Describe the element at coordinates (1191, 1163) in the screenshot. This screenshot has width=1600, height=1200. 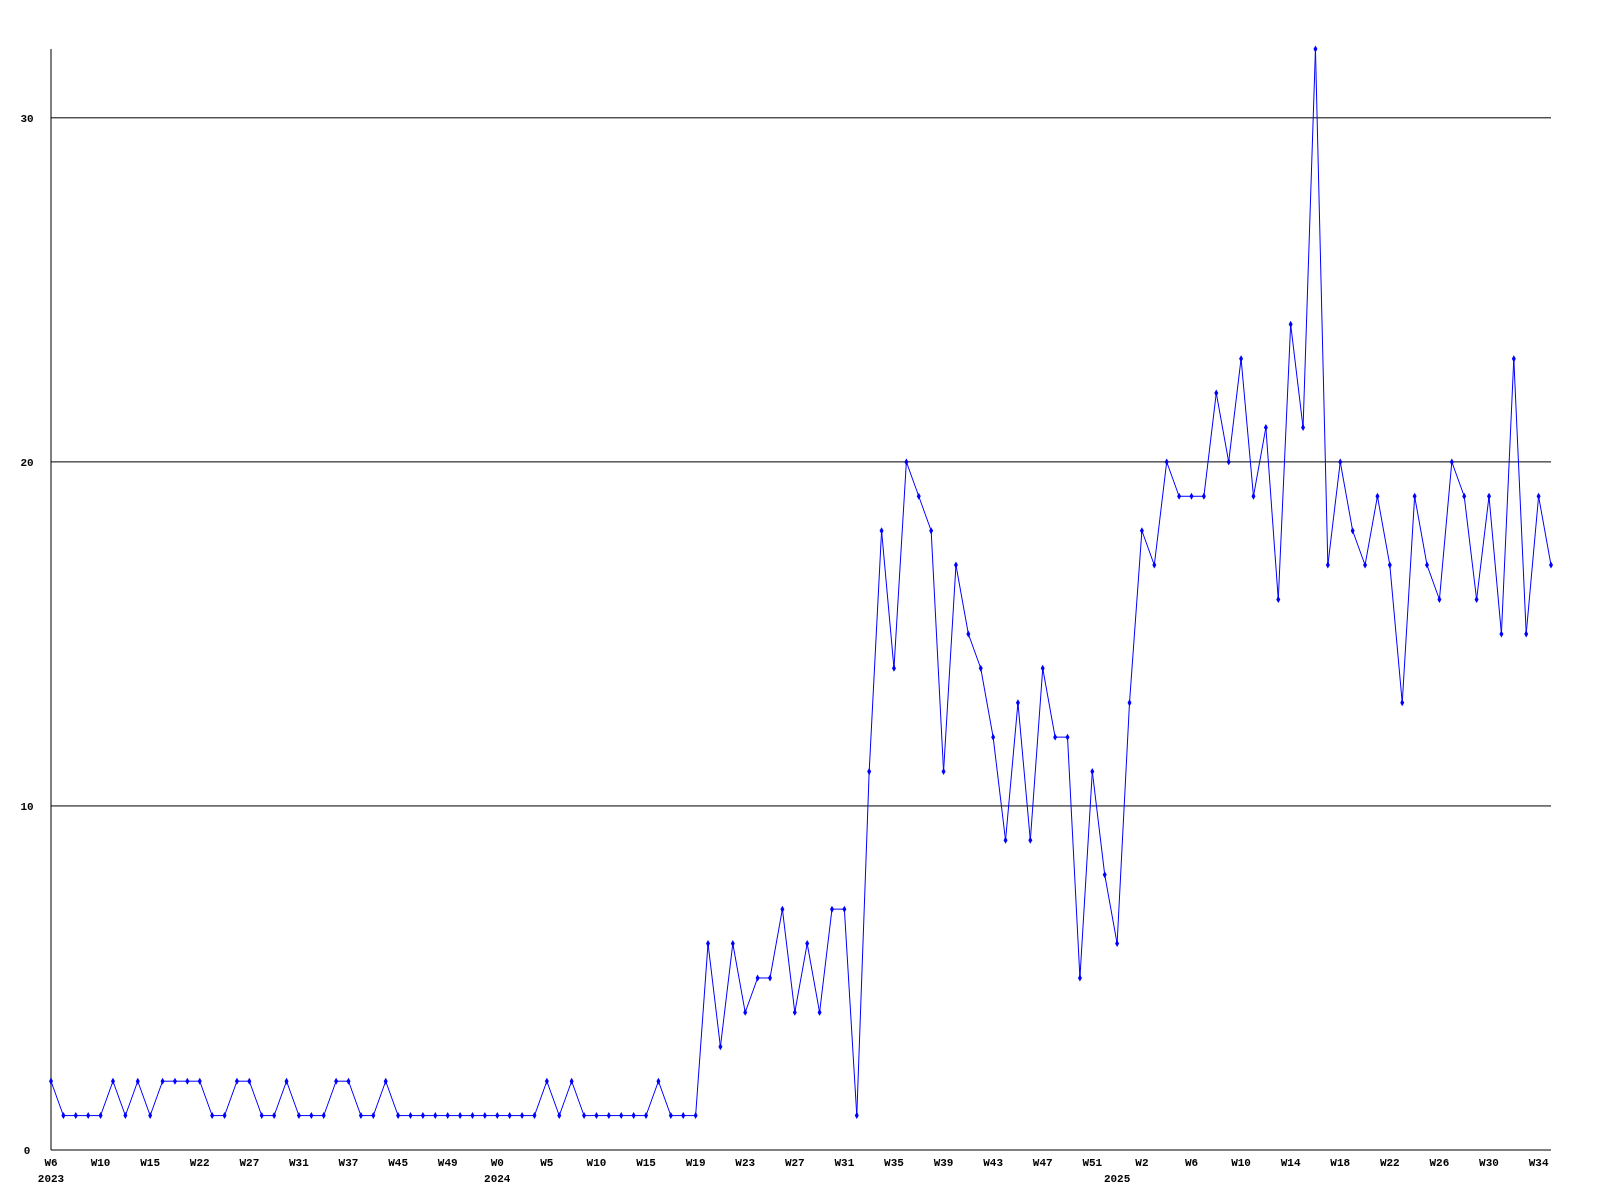
I see `x-tick-label: W6` at that location.